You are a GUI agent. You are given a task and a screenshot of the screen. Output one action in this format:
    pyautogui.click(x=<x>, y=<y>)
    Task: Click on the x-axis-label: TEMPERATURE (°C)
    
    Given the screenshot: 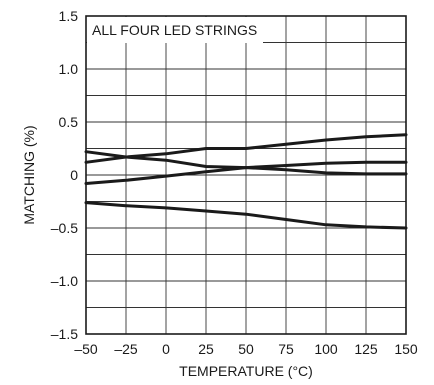 What is the action you would take?
    pyautogui.click(x=246, y=371)
    